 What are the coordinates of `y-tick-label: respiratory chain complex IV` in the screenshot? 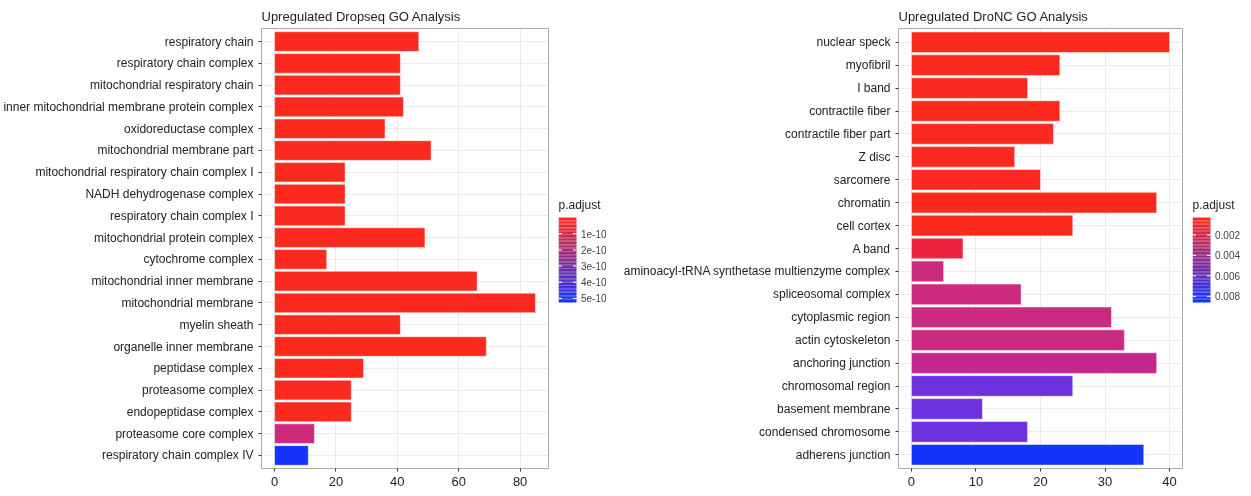 It's located at (178, 455).